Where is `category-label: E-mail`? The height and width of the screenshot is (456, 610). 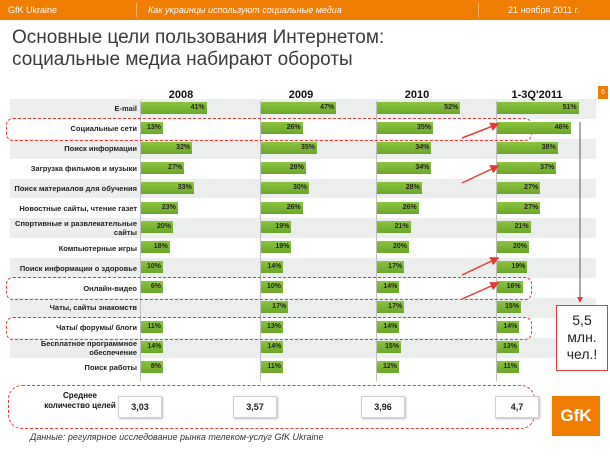 category-label: E-mail is located at coordinates (125, 109).